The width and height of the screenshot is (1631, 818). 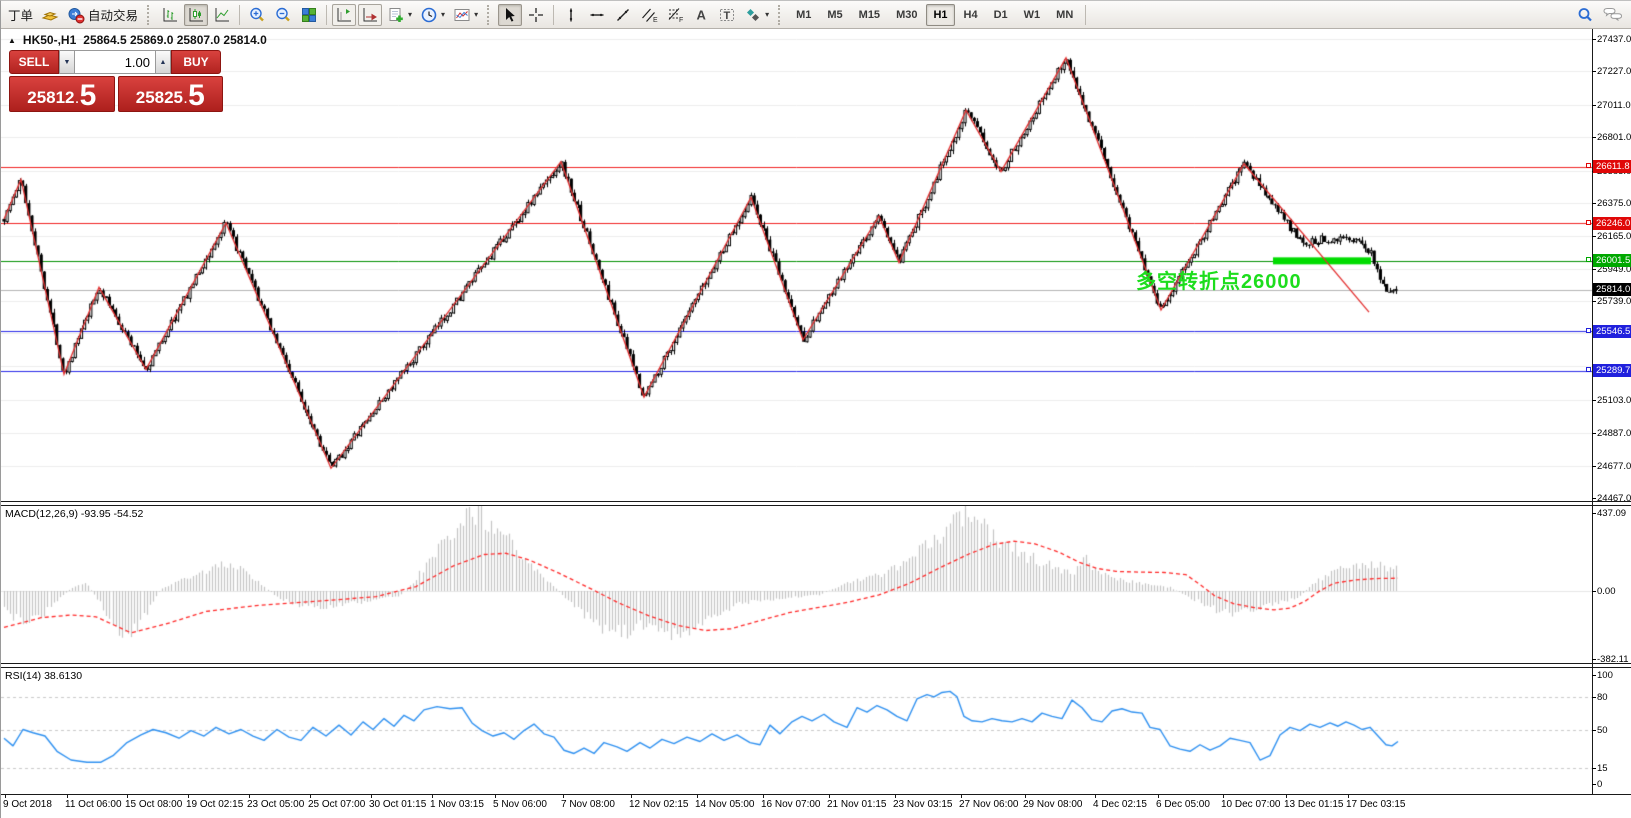 I want to click on volume-decrease-button: ▼, so click(x=67, y=62).